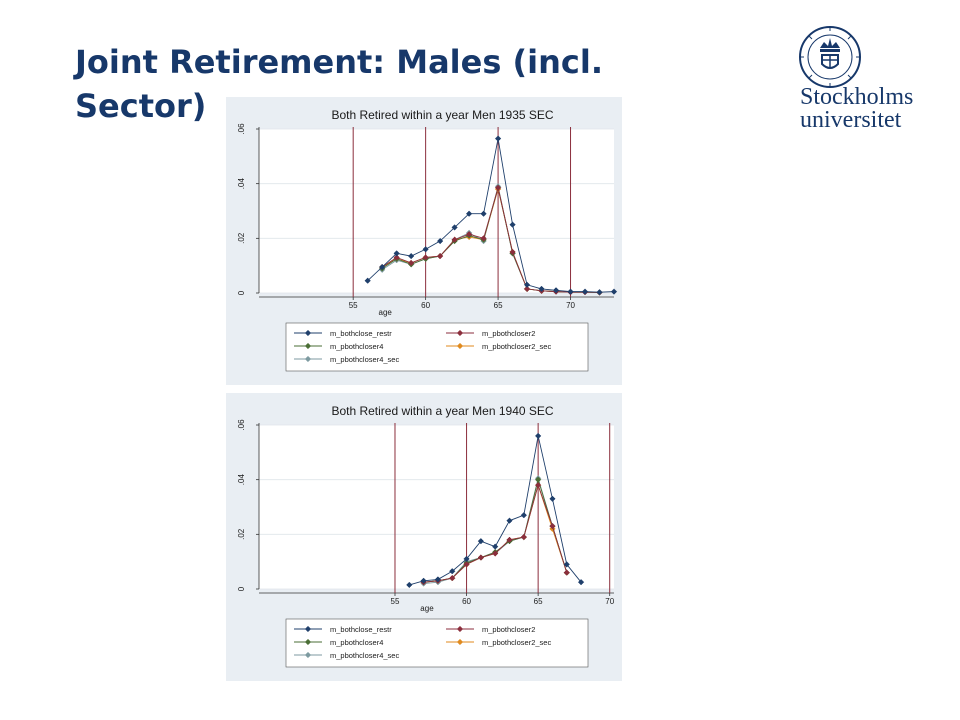  Describe the element at coordinates (241, 588) in the screenshot. I see `y-tick-label: 0` at that location.